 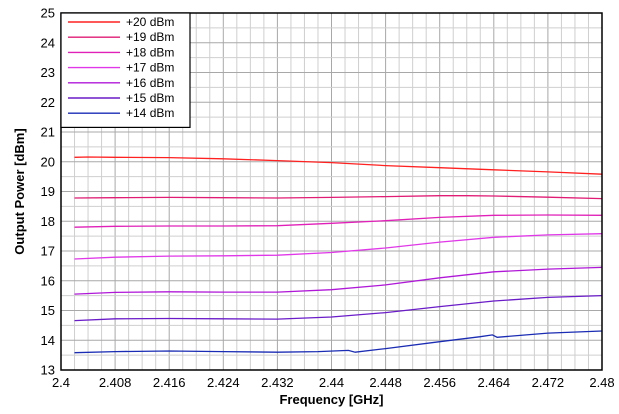 What do you see at coordinates (150, 37) in the screenshot?
I see `legend-entry-label: +19 dBm` at bounding box center [150, 37].